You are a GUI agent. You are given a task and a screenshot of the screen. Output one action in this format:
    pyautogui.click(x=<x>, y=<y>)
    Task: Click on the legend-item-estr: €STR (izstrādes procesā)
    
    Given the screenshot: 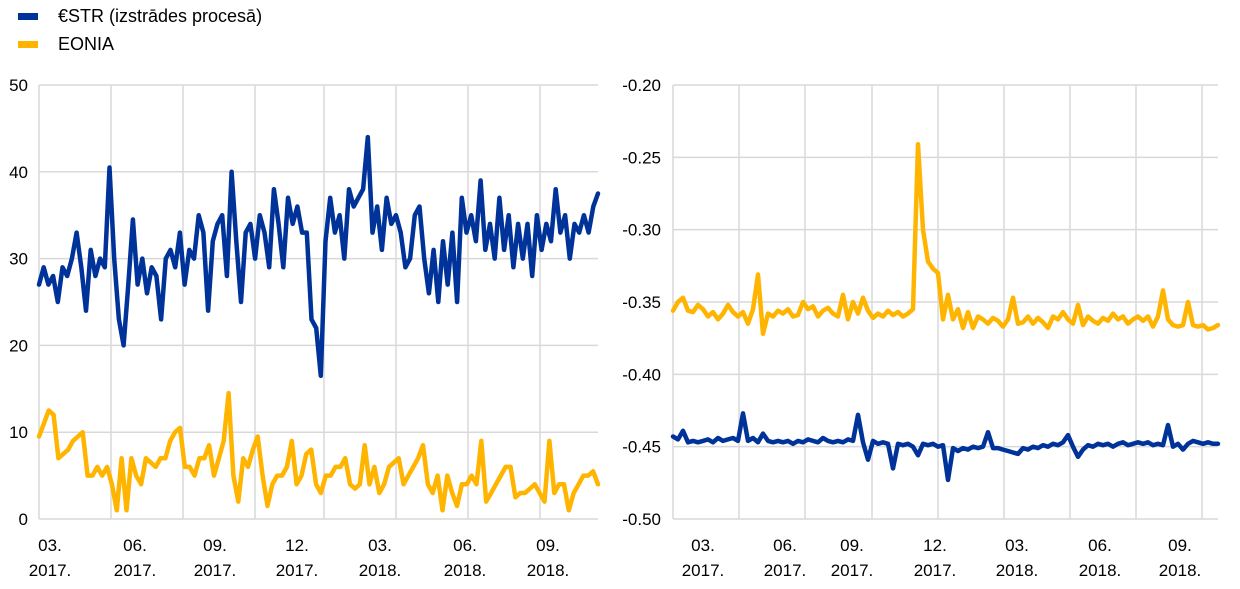 What is the action you would take?
    pyautogui.click(x=140, y=16)
    